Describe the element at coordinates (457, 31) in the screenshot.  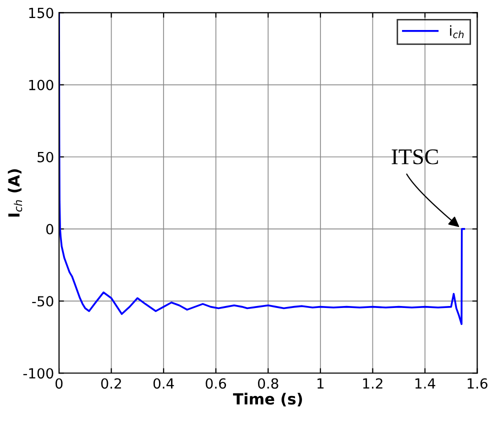
I see `legend-label: i$_{ch}$` at that location.